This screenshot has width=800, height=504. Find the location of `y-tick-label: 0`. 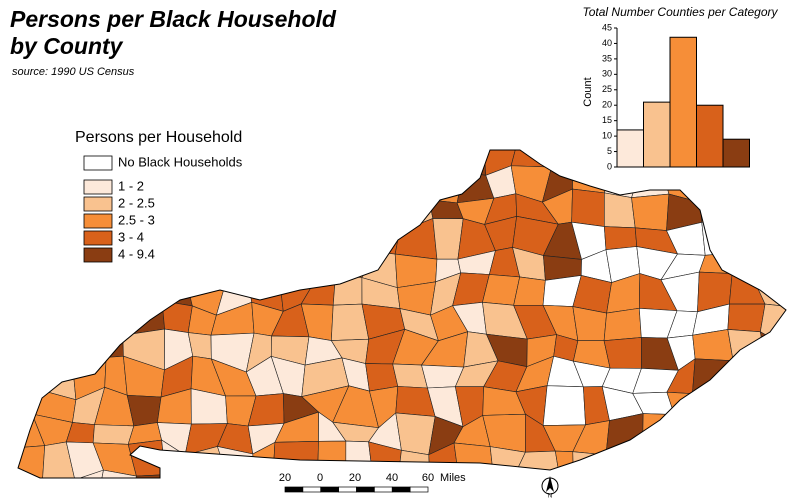

y-tick-label: 0 is located at coordinates (609, 166).